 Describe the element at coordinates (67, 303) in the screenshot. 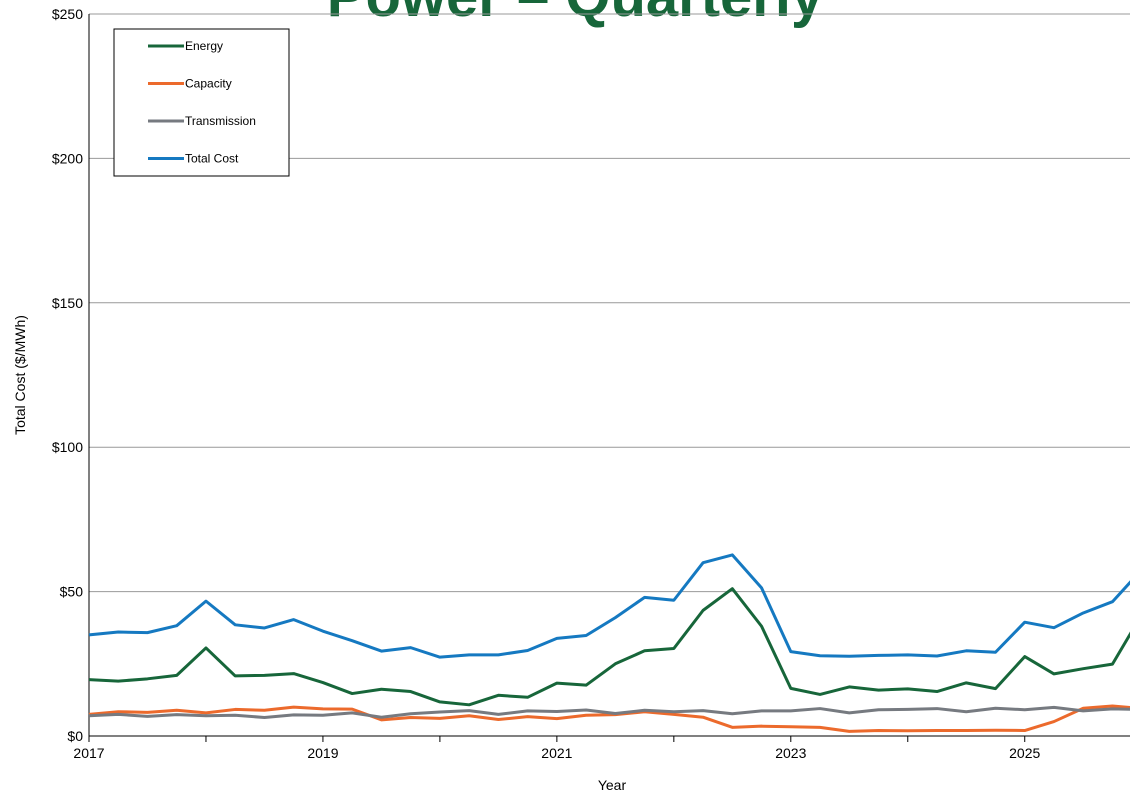

I see `y-tick-label: $150` at that location.